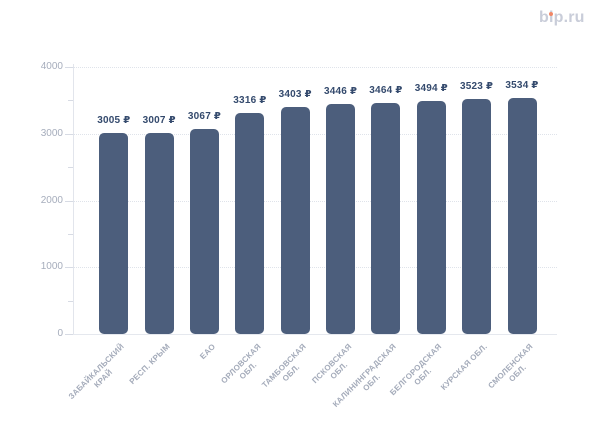 The image size is (600, 427). Describe the element at coordinates (51, 200) in the screenshot. I see `y-axis-tick-label: 2000` at that location.